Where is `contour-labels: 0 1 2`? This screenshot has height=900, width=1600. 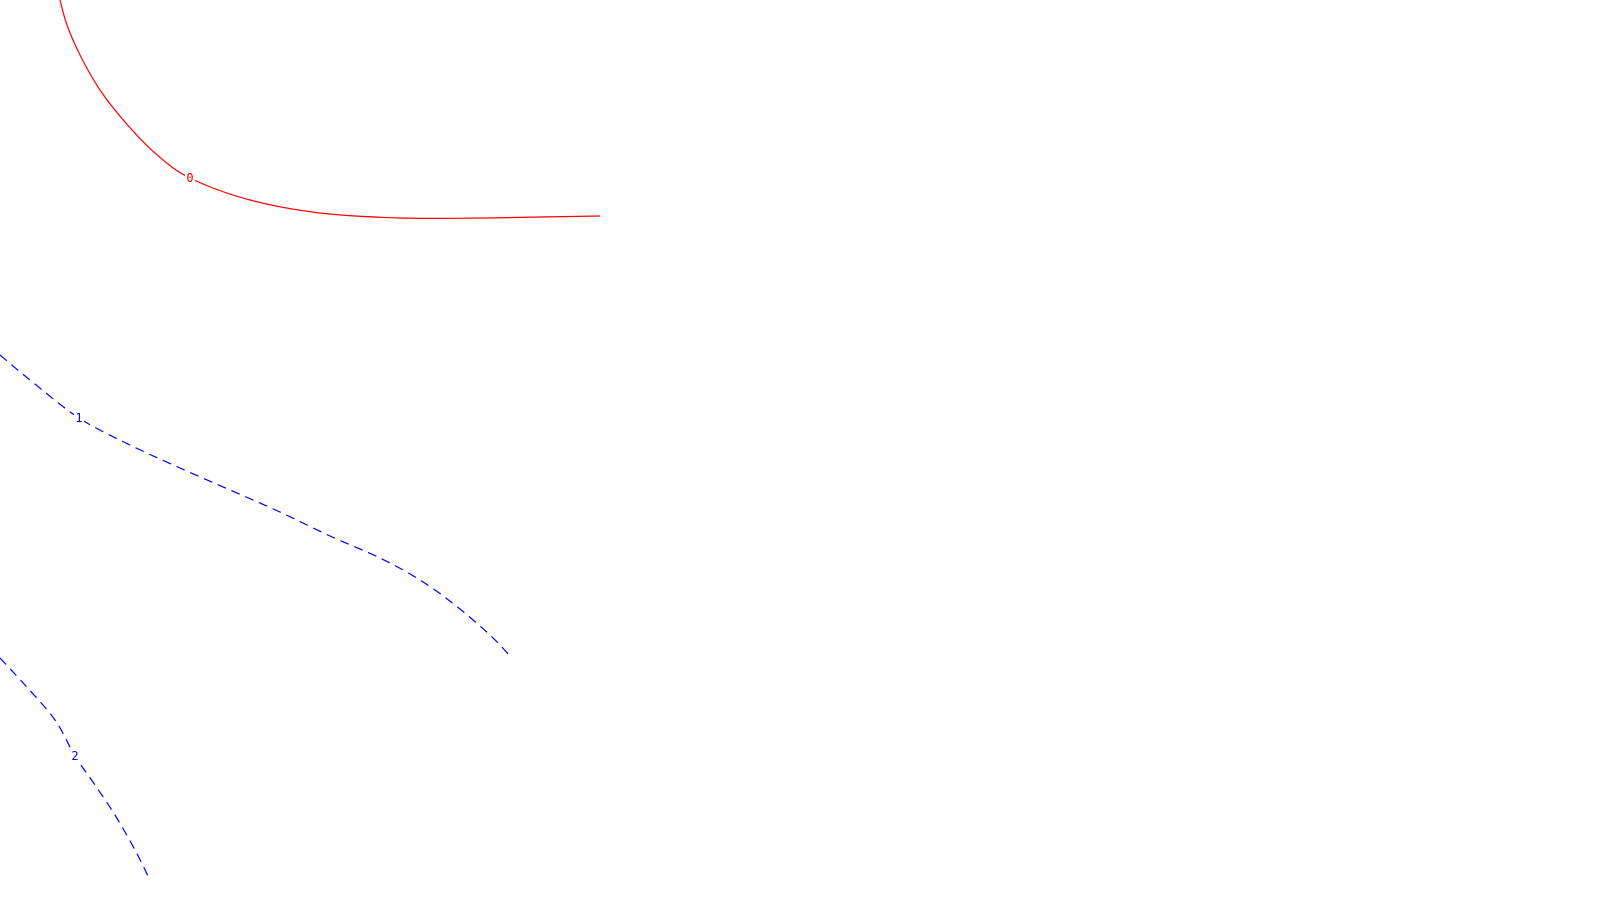 contour-labels: 0 1 2 is located at coordinates (132, 467).